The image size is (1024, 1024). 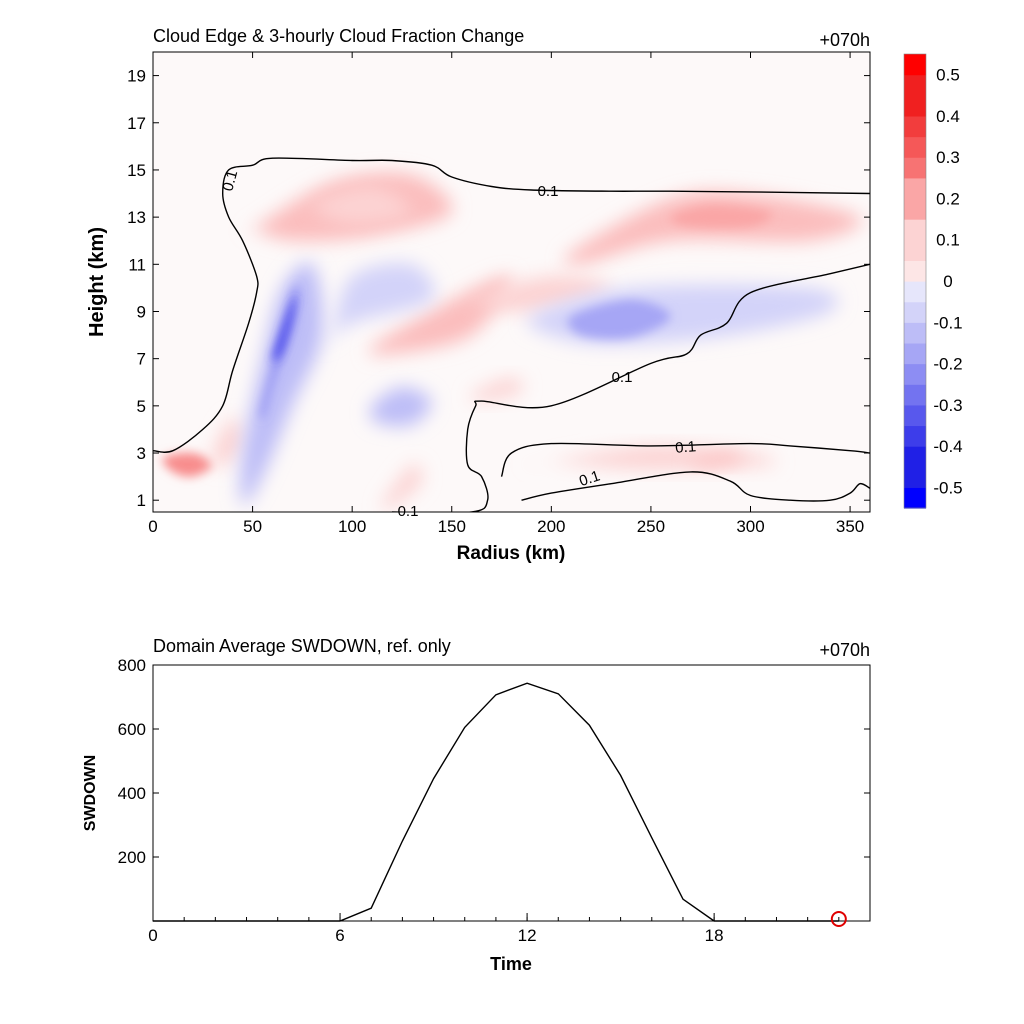 What do you see at coordinates (132, 665) in the screenshot?
I see `y-tick-label: 800` at bounding box center [132, 665].